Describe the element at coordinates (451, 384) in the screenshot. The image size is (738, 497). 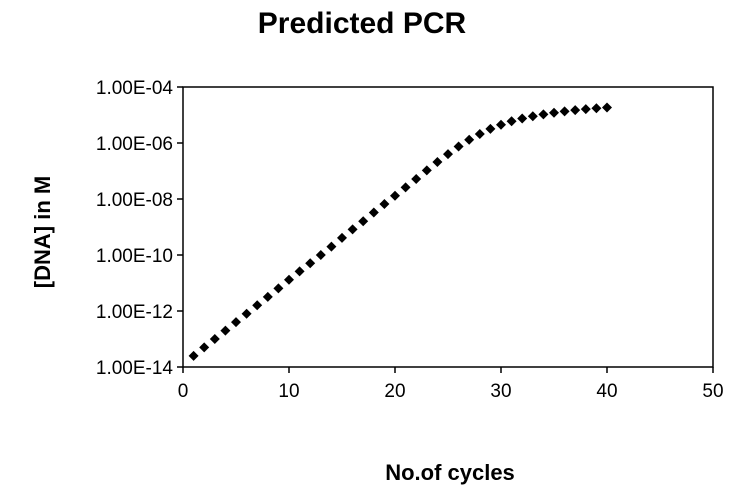
I see `x-axis-ticks: 0 10 20 30 40 50` at that location.